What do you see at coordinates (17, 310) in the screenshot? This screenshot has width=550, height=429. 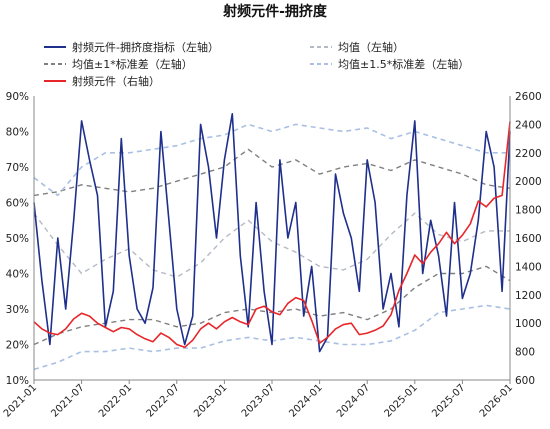 I see `y-left-tick-label: 30%` at bounding box center [17, 310].